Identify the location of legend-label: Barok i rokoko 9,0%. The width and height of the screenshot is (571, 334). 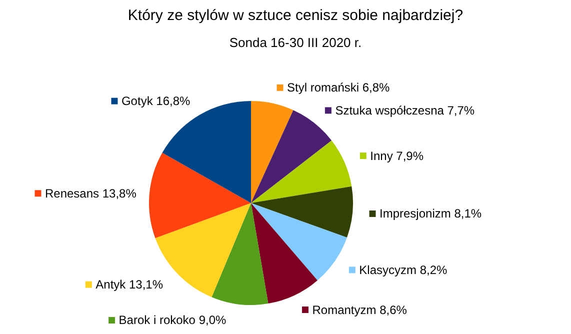
(172, 320).